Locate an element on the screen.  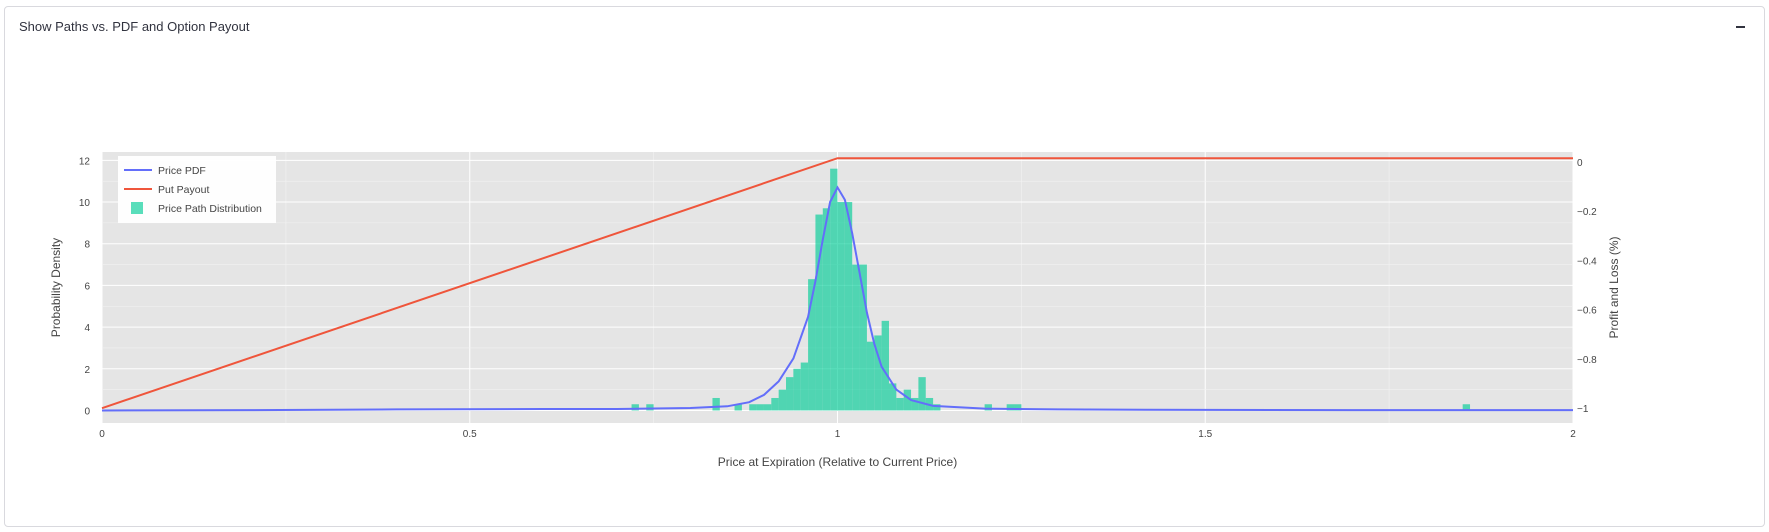
x-tick-label: 1.5 is located at coordinates (1205, 434).